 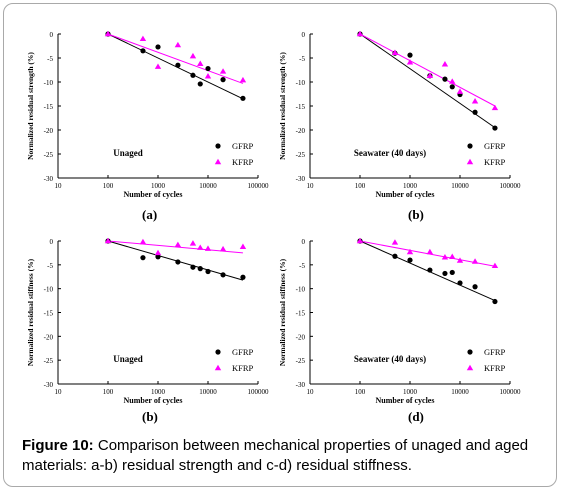 I want to click on condition-label: Unaged, so click(x=128, y=153).